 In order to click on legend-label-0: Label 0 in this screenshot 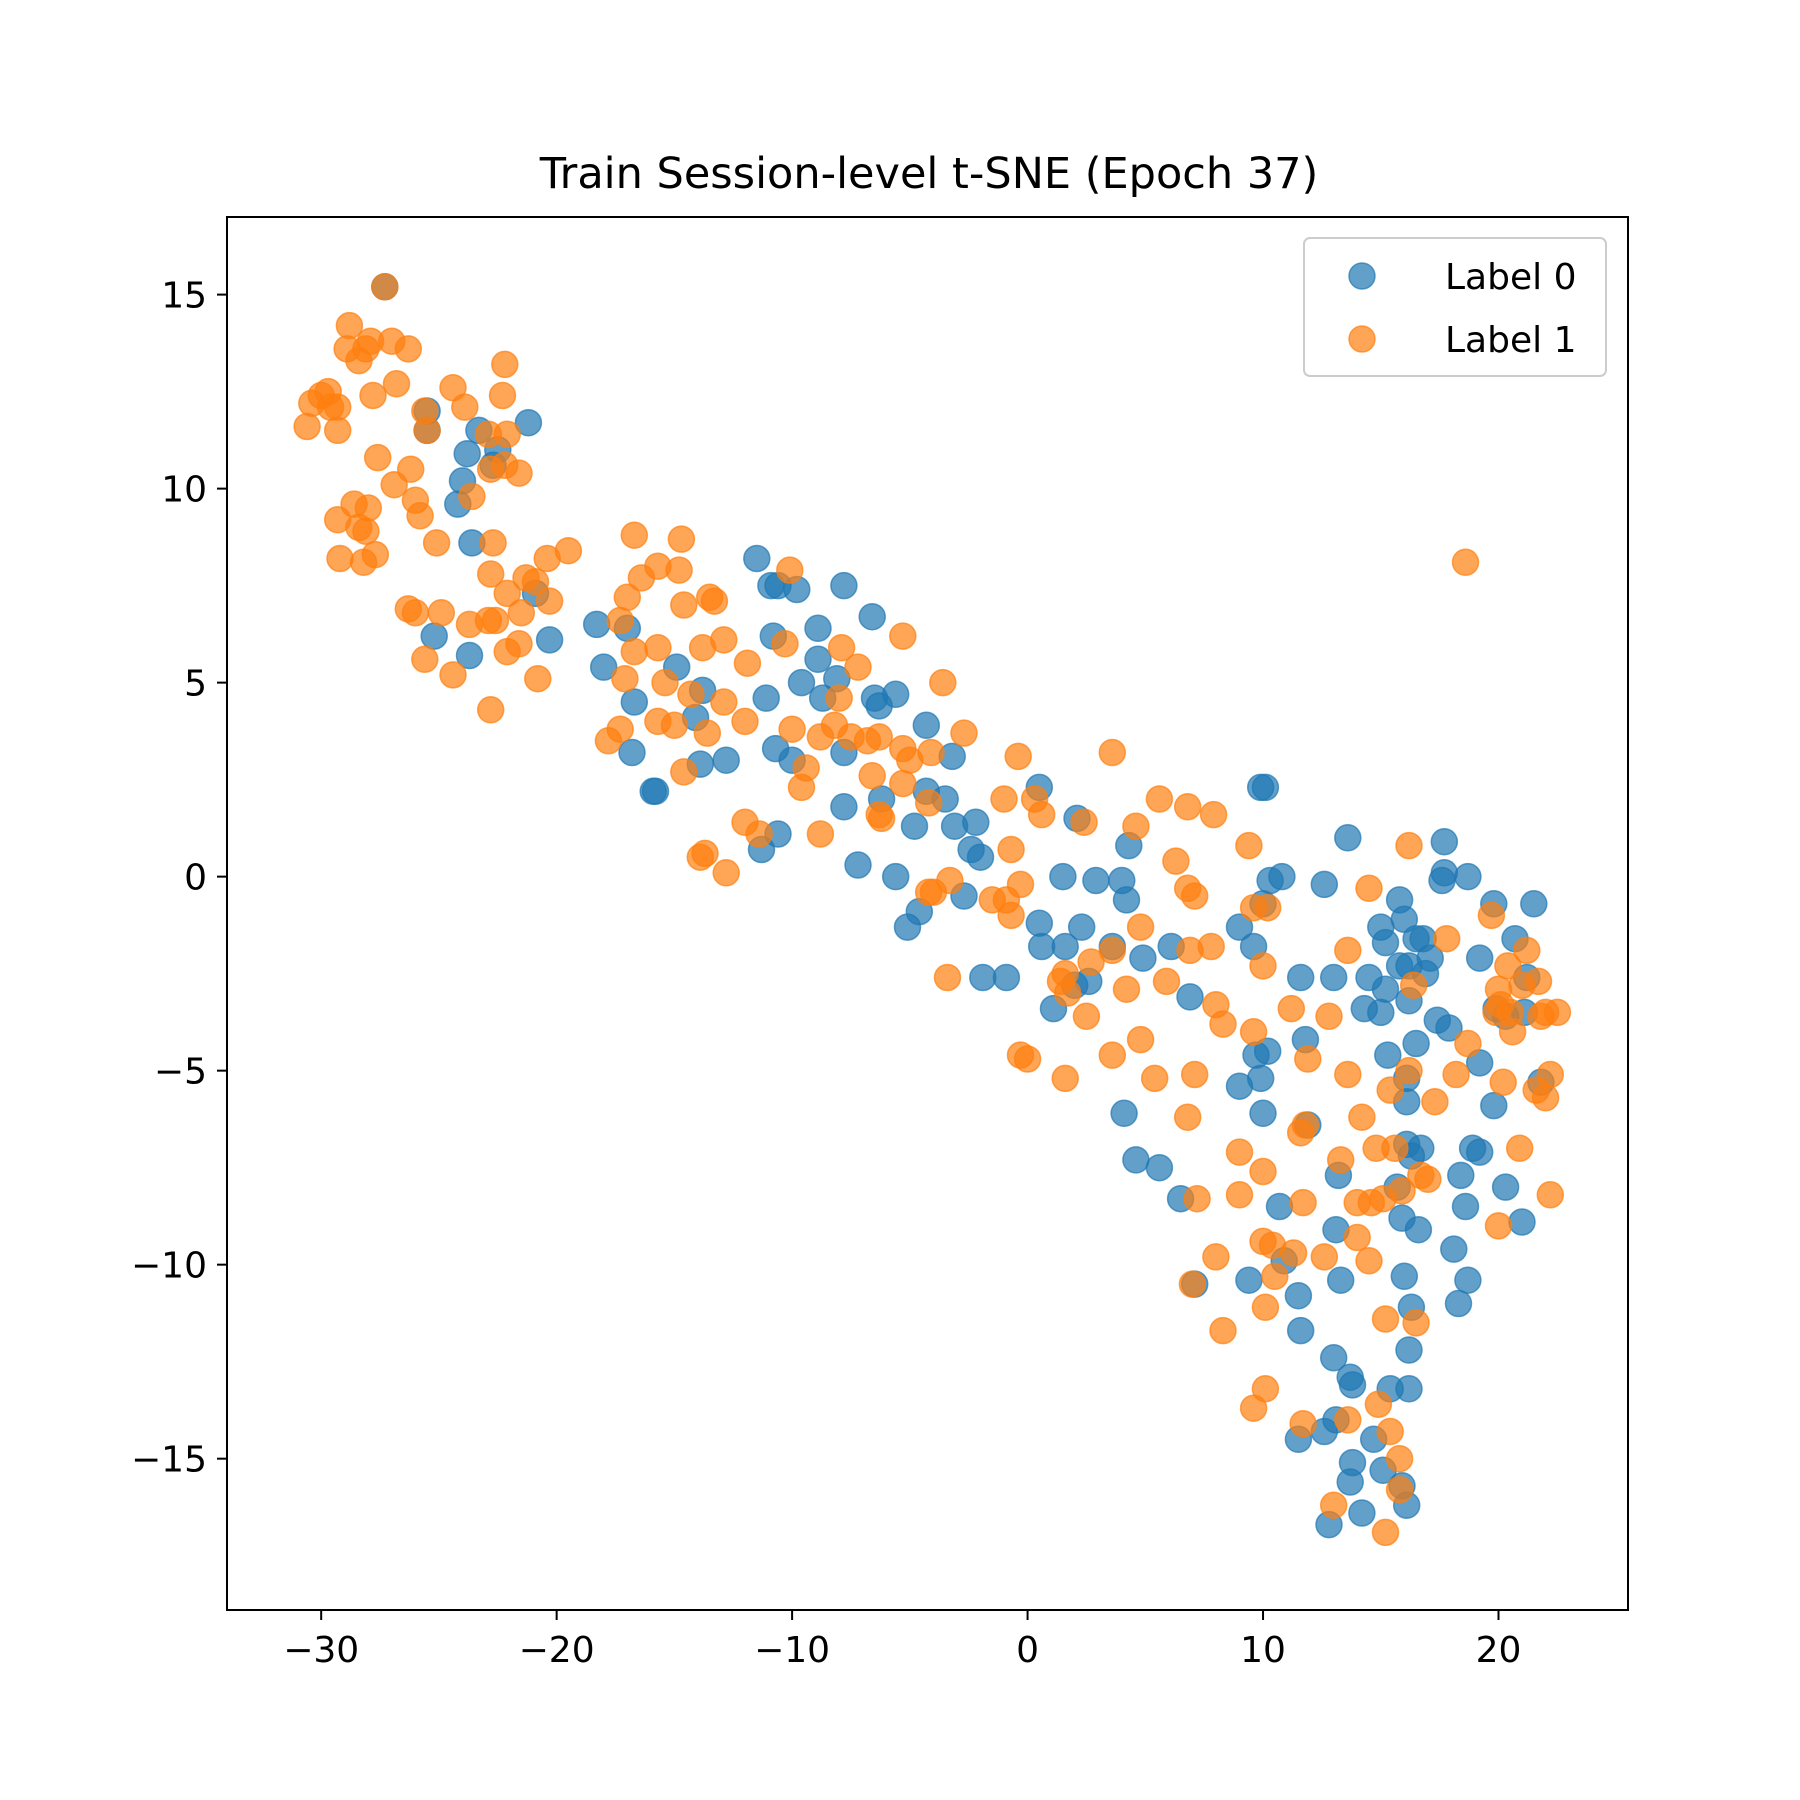, I will do `click(1510, 277)`.